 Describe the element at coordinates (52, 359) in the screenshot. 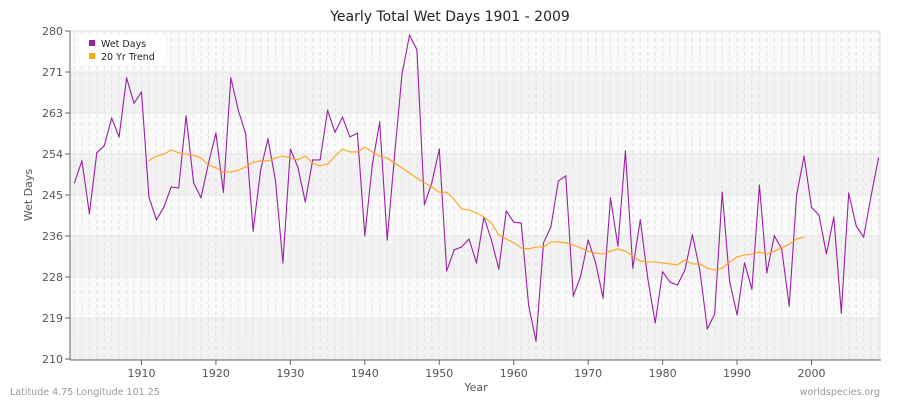

I see `y-tick-label: 210` at that location.